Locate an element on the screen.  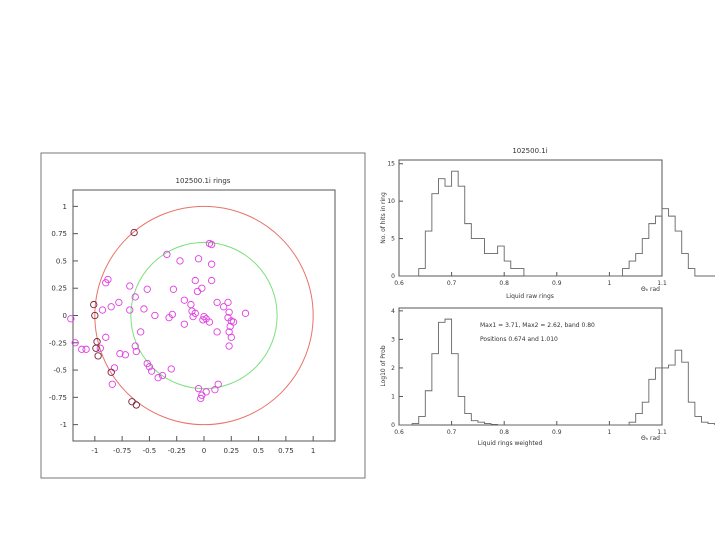
x-tick-label: 0.6 is located at coordinates (399, 283).